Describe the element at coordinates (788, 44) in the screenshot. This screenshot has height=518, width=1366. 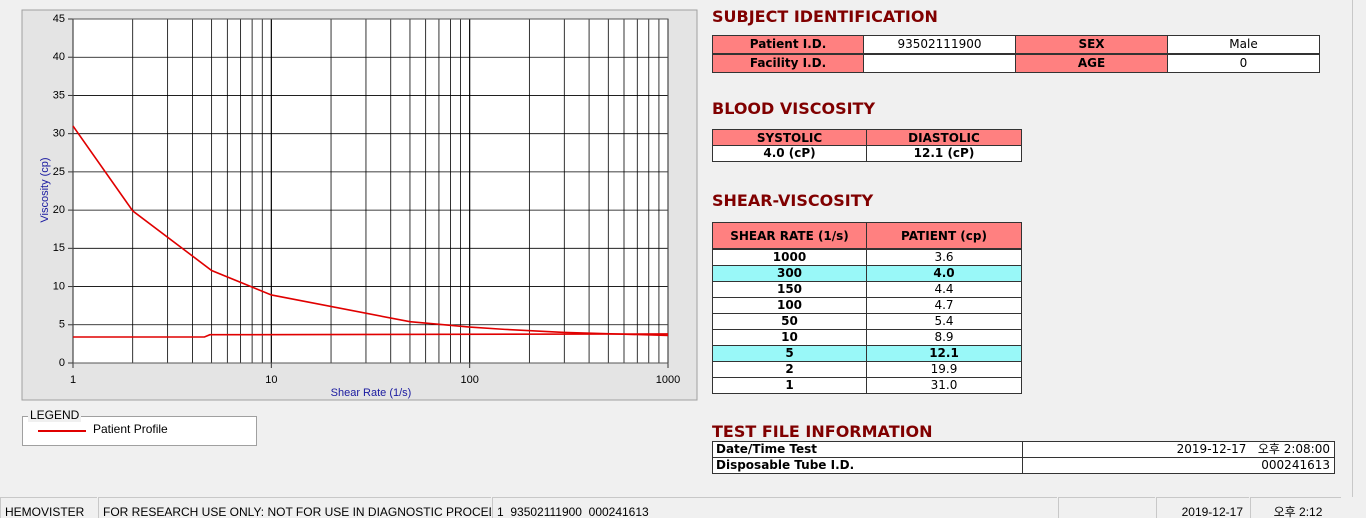
I see `field-label: Patient I.D.` at that location.